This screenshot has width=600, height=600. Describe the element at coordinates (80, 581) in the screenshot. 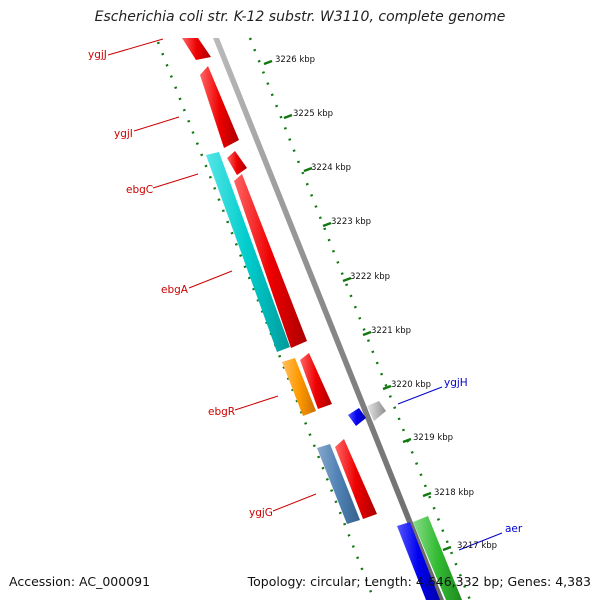

I see `accession-text: Accession: AC_000091` at that location.